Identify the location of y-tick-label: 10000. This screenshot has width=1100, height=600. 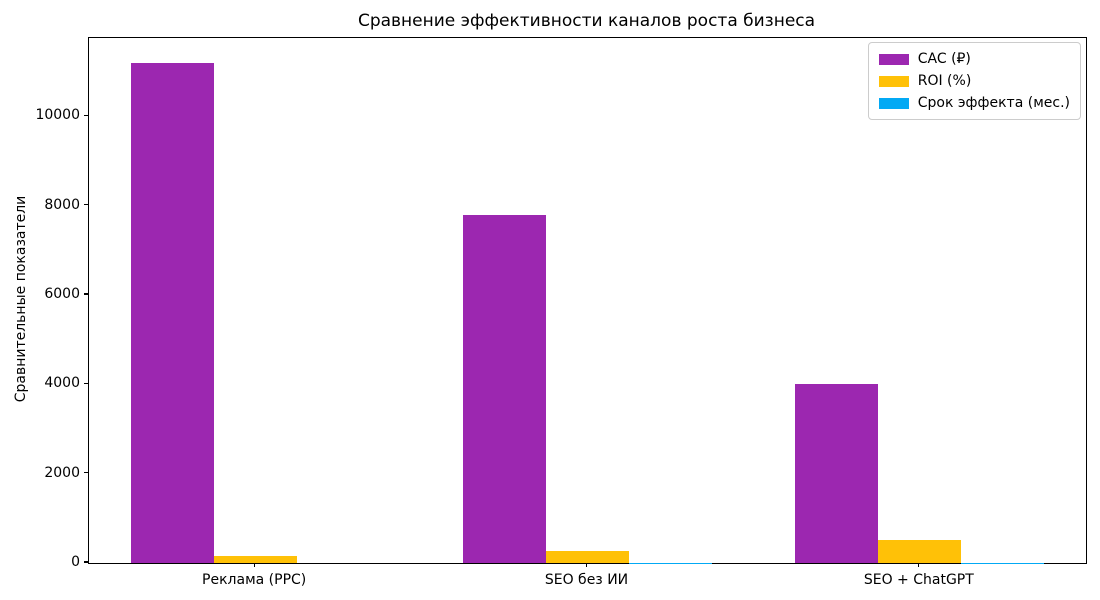
(57, 115).